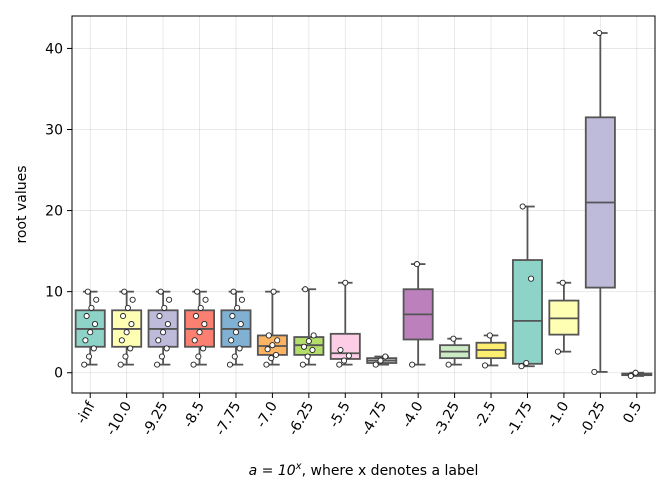 This screenshot has width=668, height=493. What do you see at coordinates (486, 415) in the screenshot?
I see `x-tick-label: -2.5` at bounding box center [486, 415].